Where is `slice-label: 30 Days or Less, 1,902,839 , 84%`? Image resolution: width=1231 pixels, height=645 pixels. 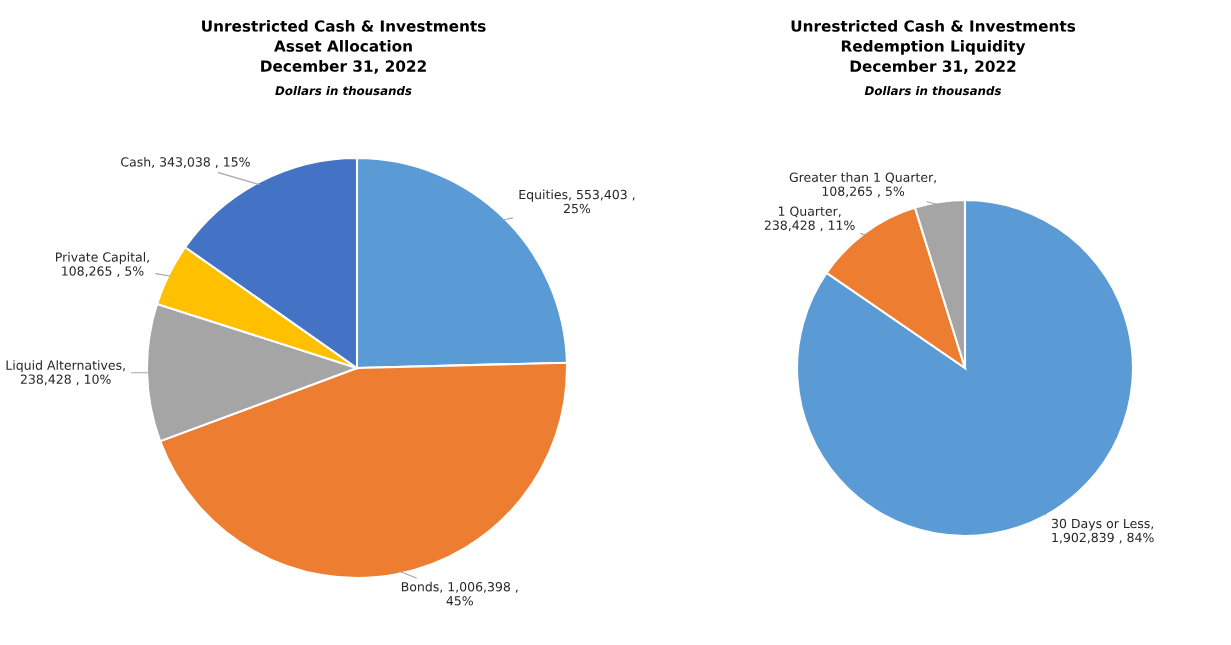
slice-label: 30 Days or Less, 1,902,839 , 84% is located at coordinates (1103, 531).